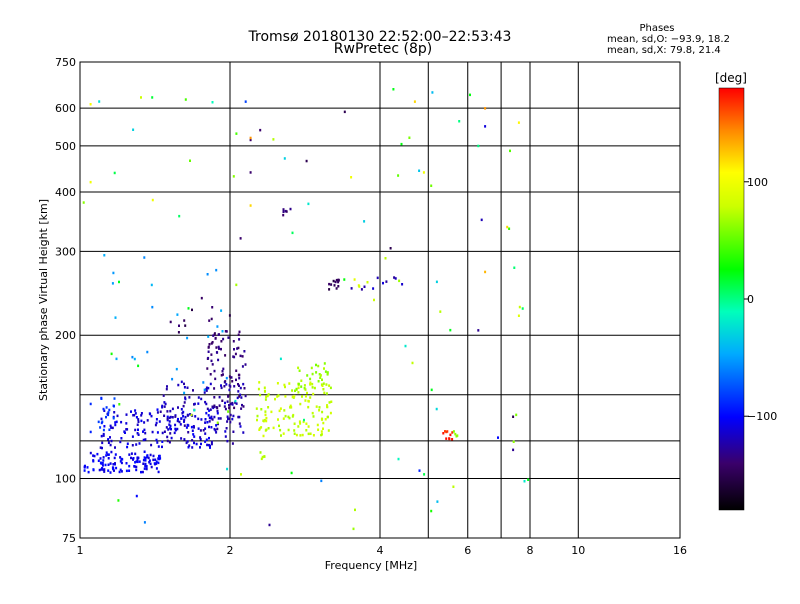 Image resolution: width=800 pixels, height=604 pixels. I want to click on colorbar-label: [deg], so click(731, 78).